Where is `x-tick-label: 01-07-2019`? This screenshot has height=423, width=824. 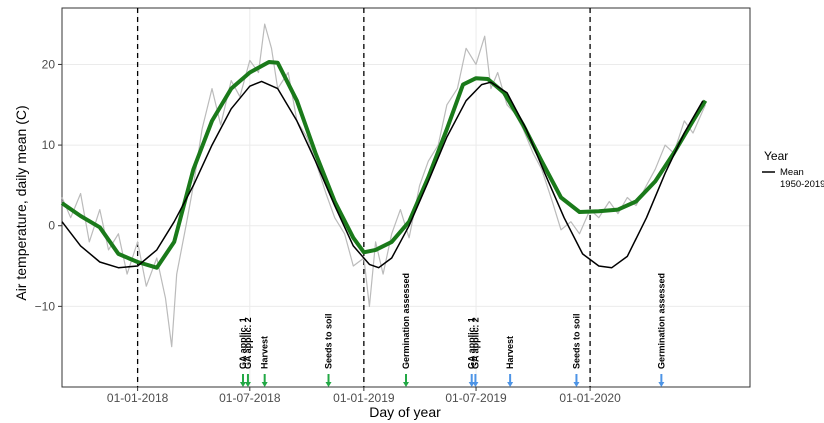
x-tick-label: 01-07-2019 is located at coordinates (476, 398).